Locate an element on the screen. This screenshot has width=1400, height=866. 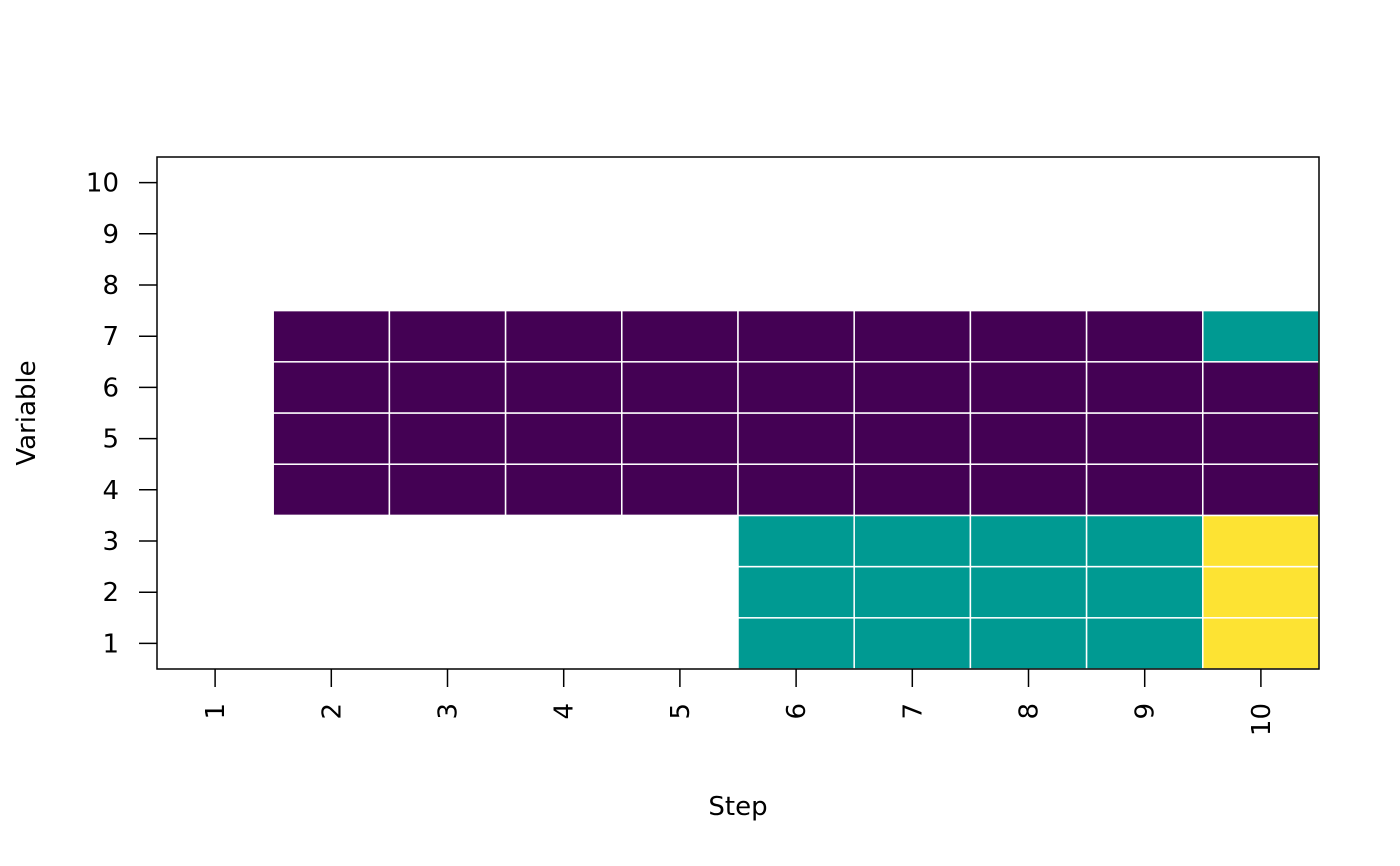
x-tick-label: 3 is located at coordinates (449, 711).